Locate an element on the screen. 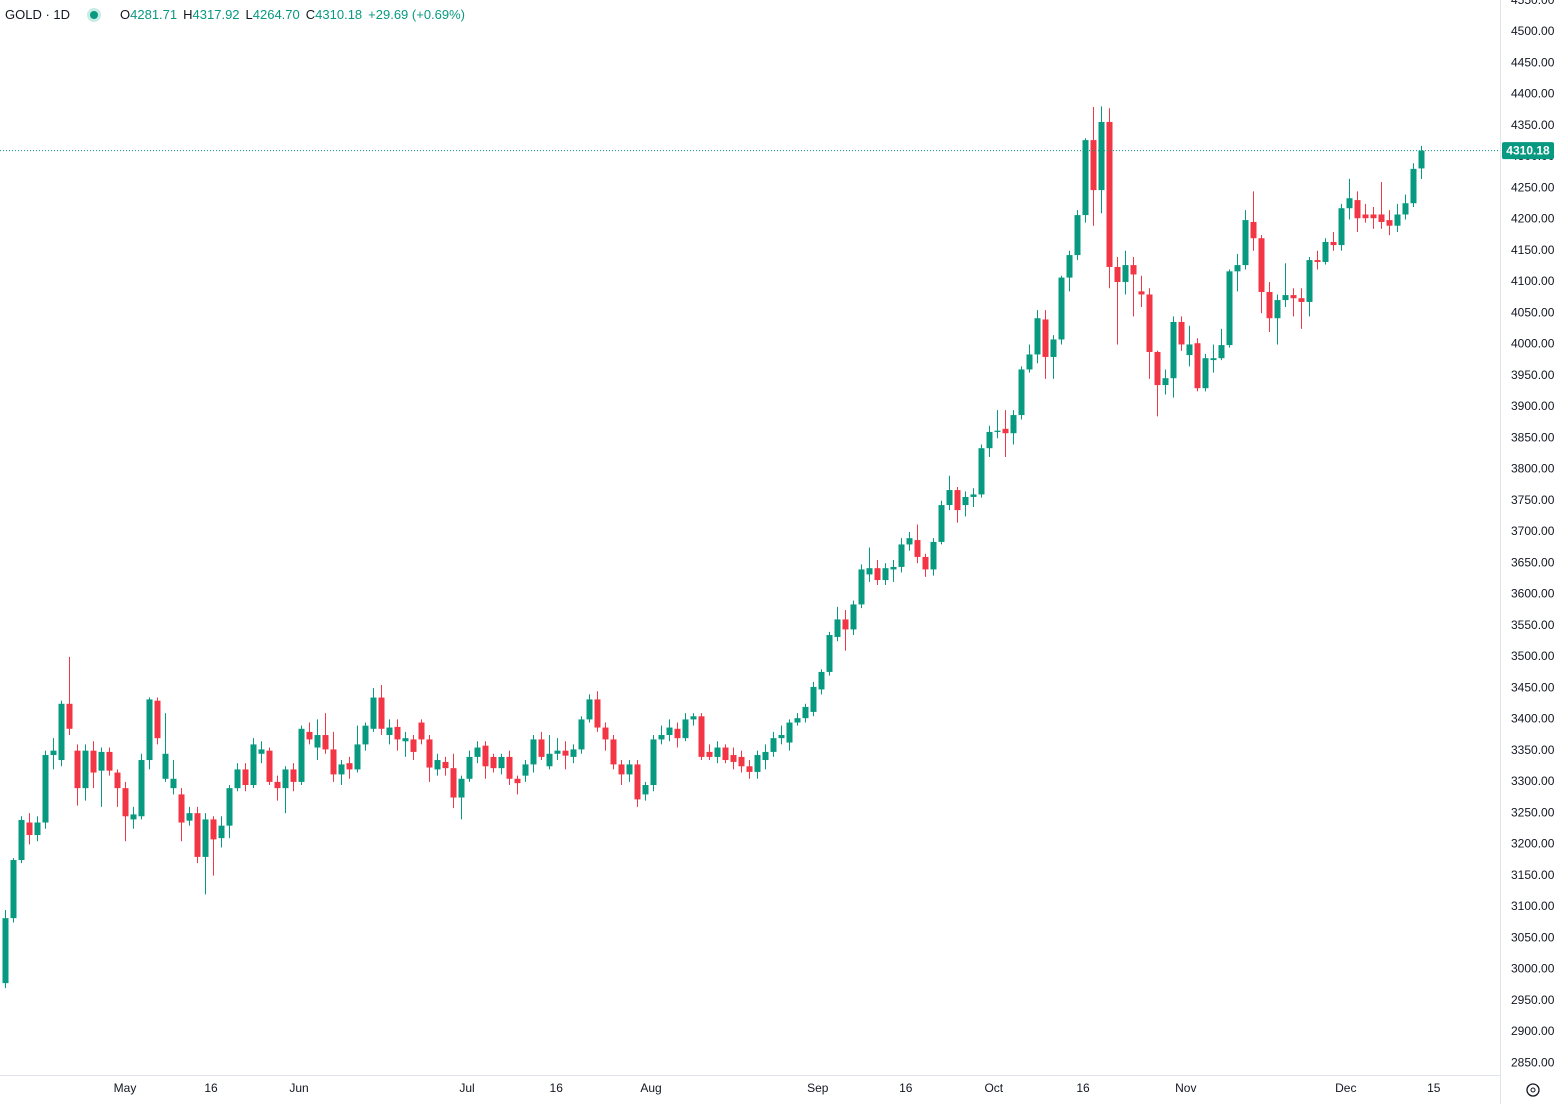  settings-icon is located at coordinates (1533, 1090).